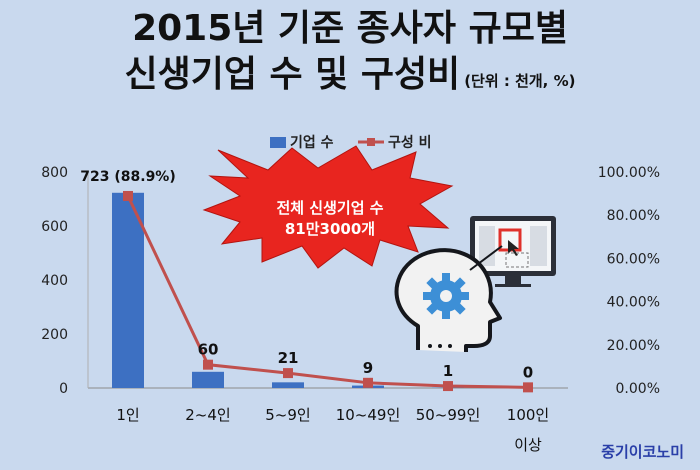  What do you see at coordinates (528, 415) in the screenshot?
I see `x-tick-label: 100인` at bounding box center [528, 415].